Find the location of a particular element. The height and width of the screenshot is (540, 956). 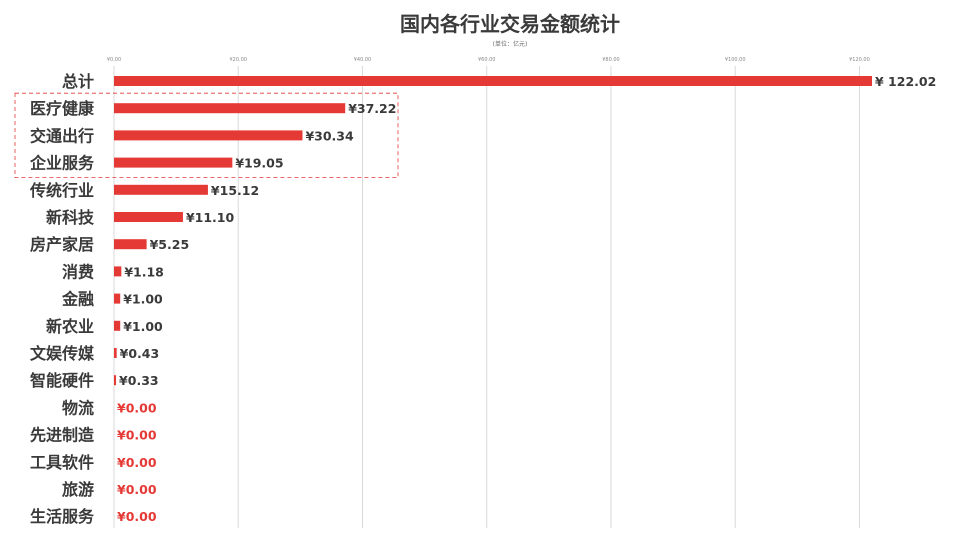

x-tick-label: ¥0.00 is located at coordinates (114, 60).